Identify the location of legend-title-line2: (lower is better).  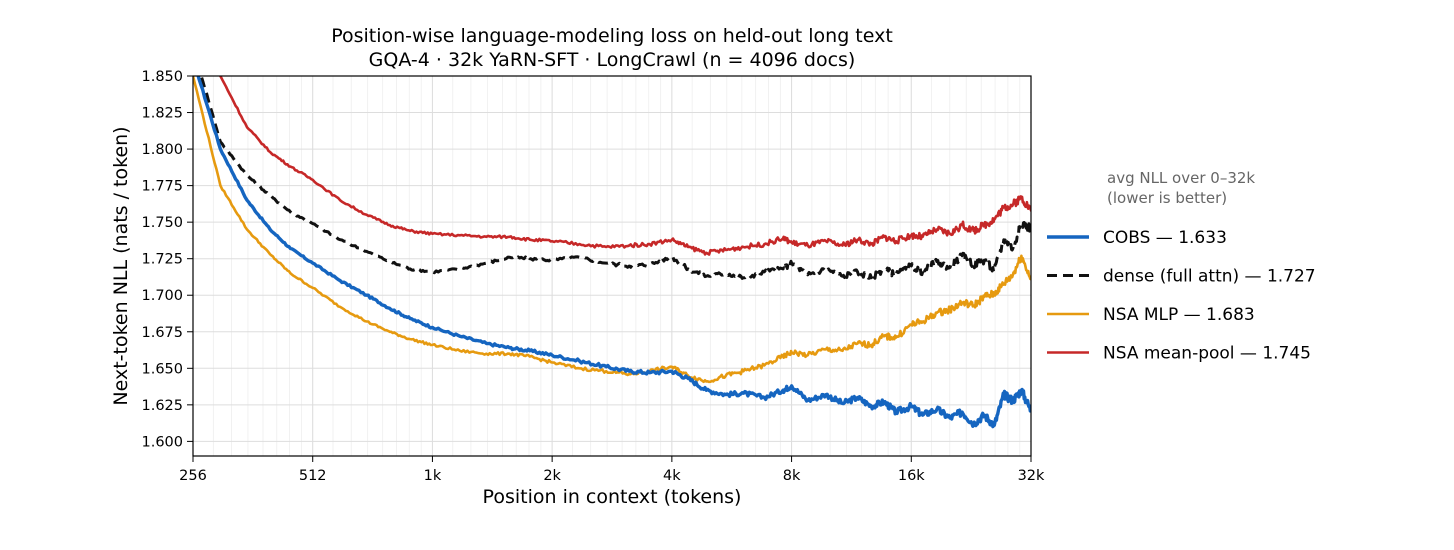
(1167, 198).